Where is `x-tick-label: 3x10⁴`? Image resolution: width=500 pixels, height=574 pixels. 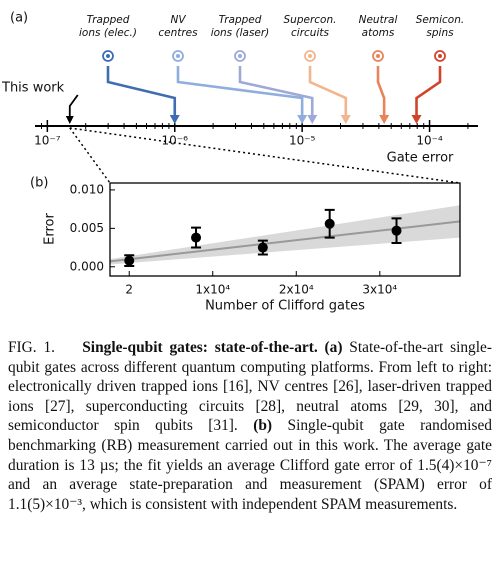 x-tick-label: 3x10⁴ is located at coordinates (379, 290).